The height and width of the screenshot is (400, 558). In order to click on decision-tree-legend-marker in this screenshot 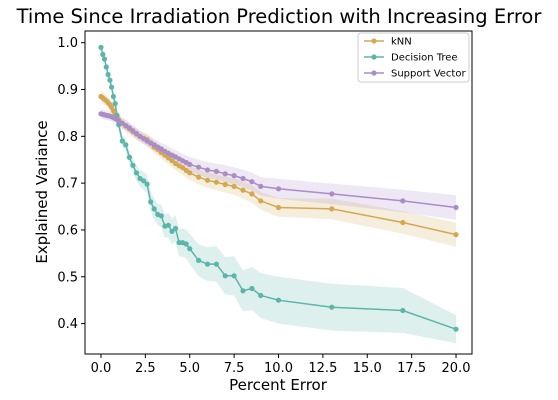, I will do `click(374, 57)`.